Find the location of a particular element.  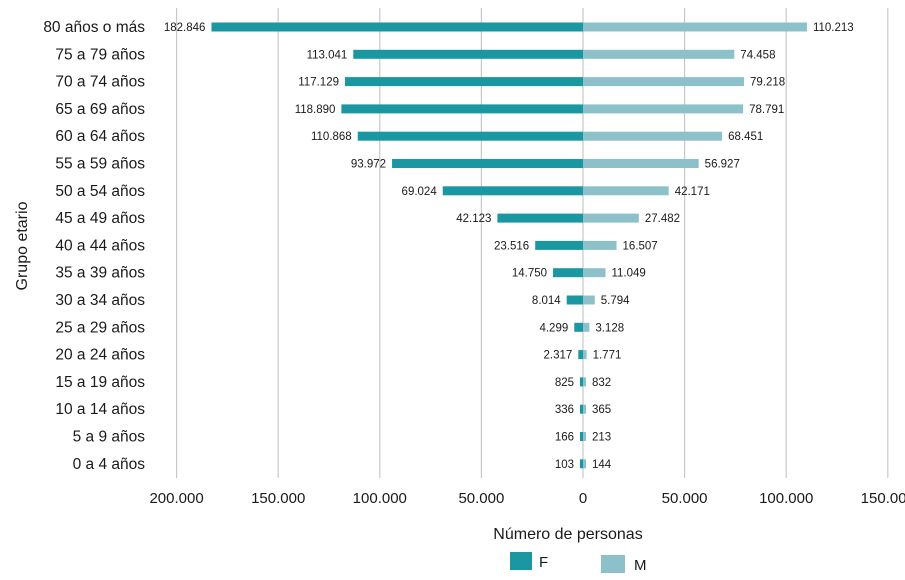

category-label: 80 años o más is located at coordinates (94, 27).